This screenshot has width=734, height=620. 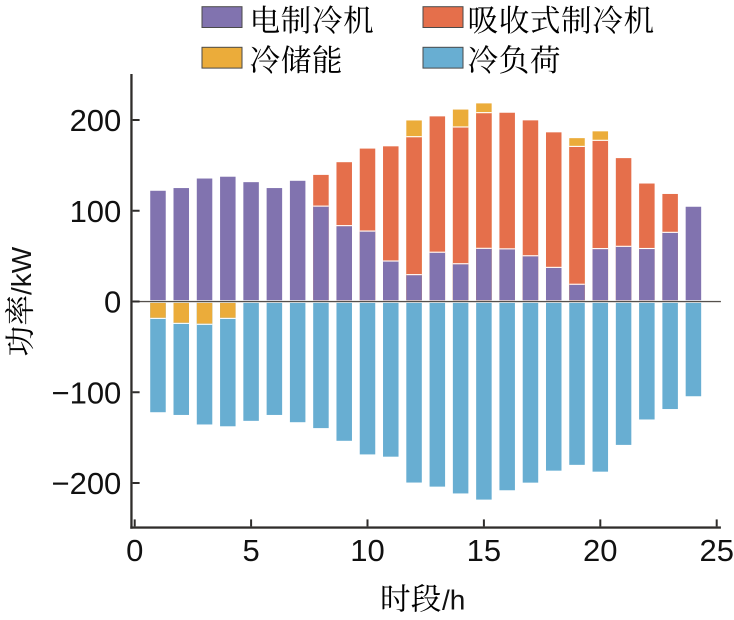 What do you see at coordinates (716, 550) in the screenshot?
I see `svg-text: 25` at bounding box center [716, 550].